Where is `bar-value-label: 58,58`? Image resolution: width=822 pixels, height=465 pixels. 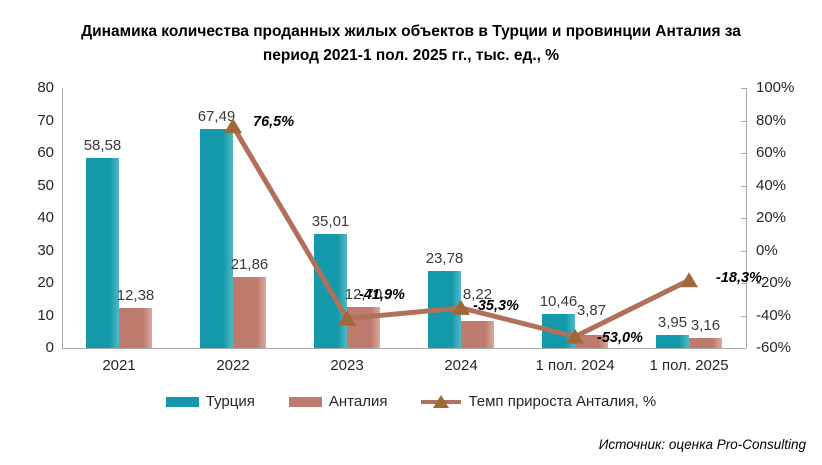 bar-value-label: 58,58 is located at coordinates (102, 145).